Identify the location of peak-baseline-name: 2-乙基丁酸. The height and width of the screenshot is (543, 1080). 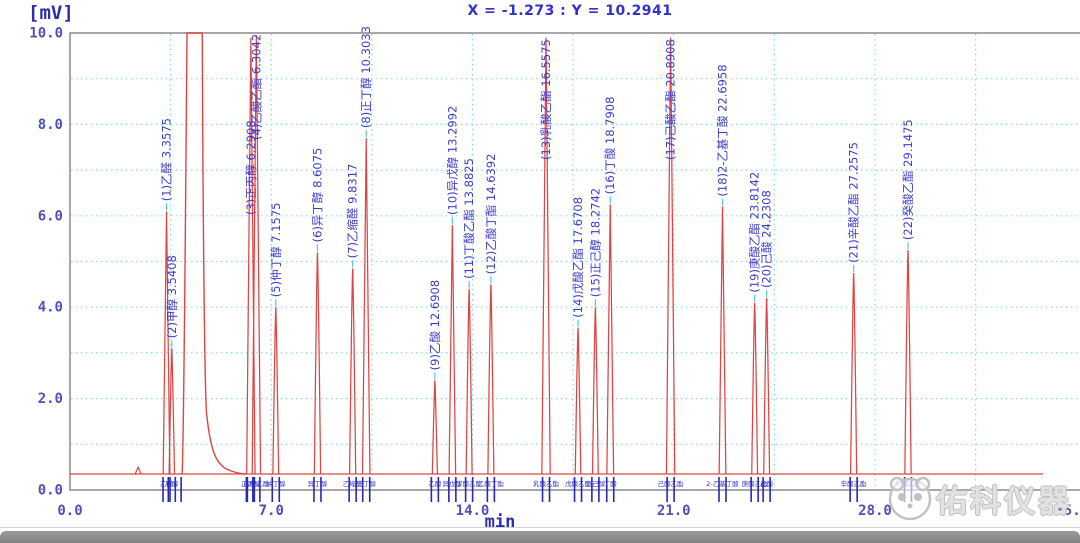
(722, 483).